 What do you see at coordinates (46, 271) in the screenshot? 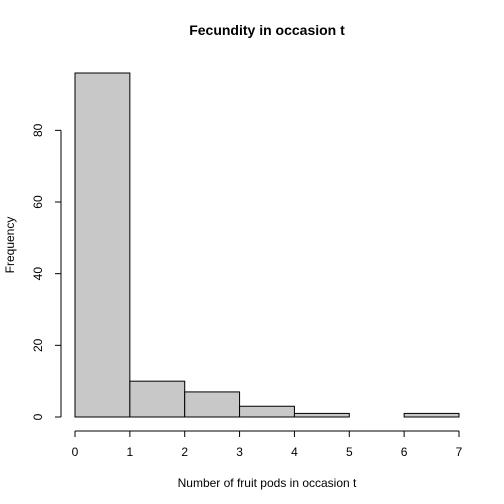
I see `y-axis: 0 20 40 60 80` at bounding box center [46, 271].